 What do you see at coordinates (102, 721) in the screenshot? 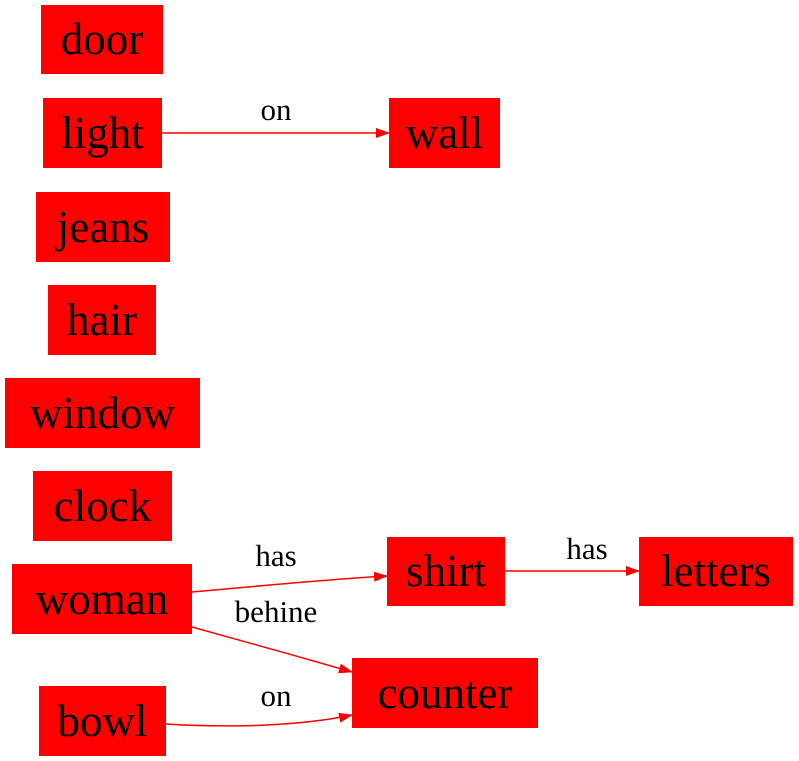
I see `node-bowl: bowl` at bounding box center [102, 721].